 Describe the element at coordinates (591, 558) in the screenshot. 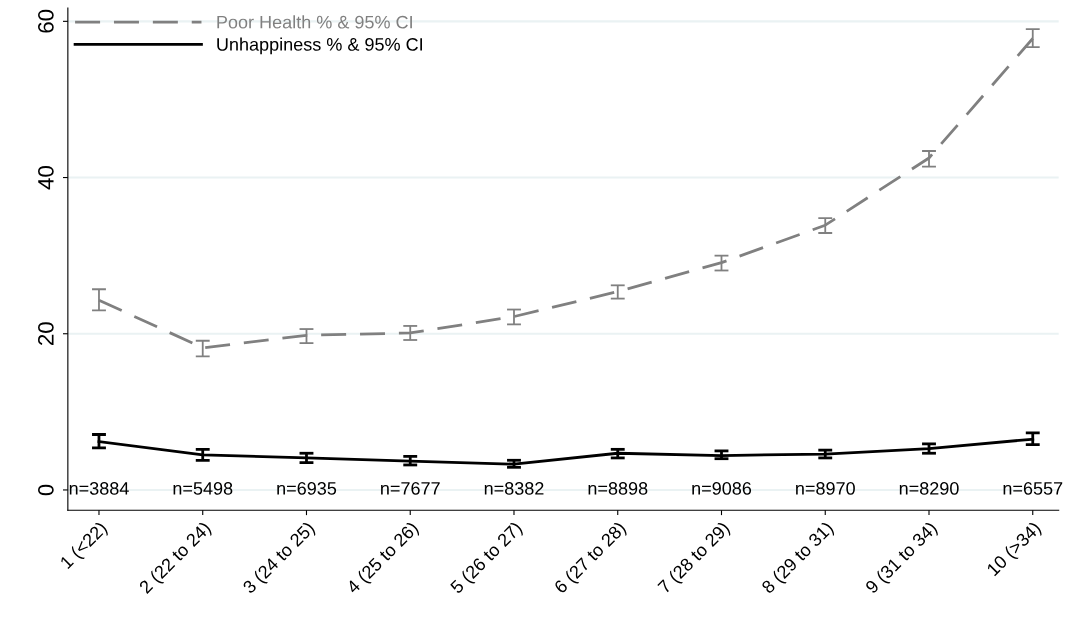

I see `x-tick-label: 6 (27 to 28)` at that location.